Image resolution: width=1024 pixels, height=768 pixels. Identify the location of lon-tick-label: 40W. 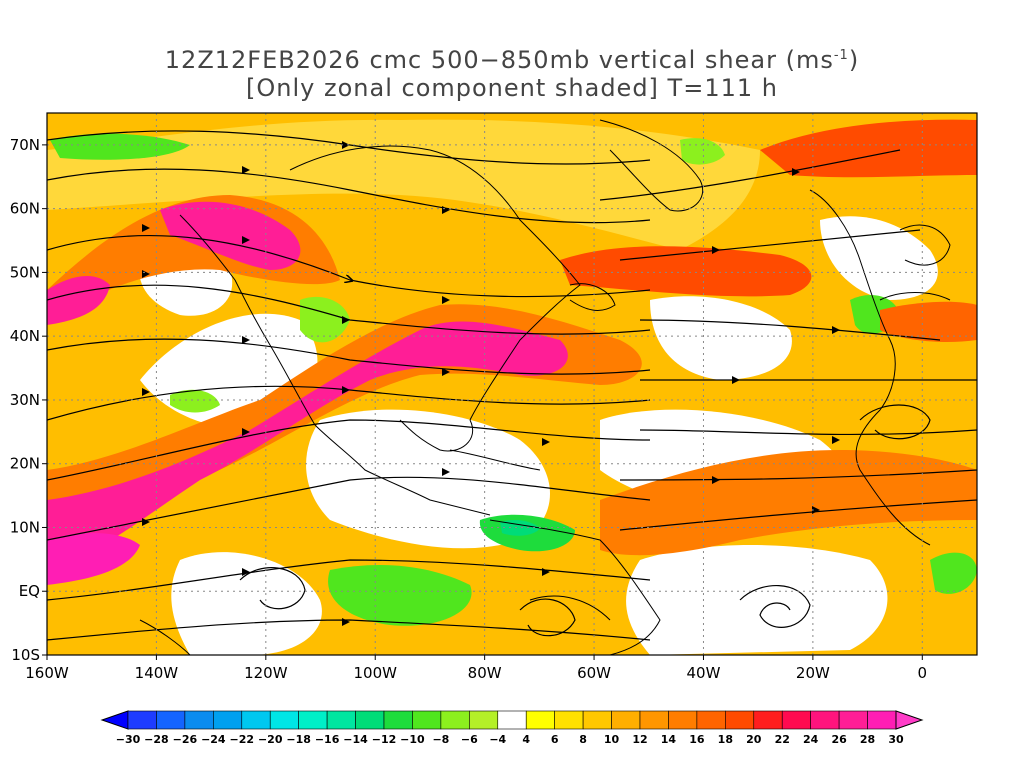
(704, 673).